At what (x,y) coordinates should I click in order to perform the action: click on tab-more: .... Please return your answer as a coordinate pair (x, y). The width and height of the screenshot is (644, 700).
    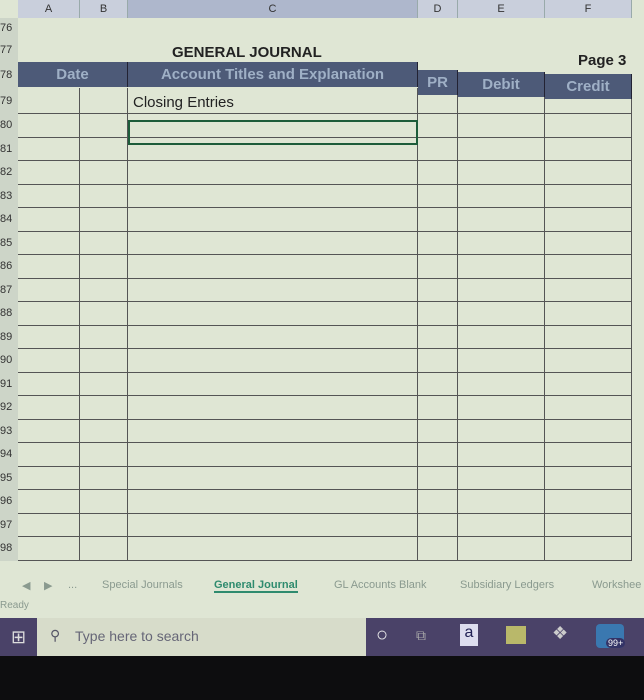
    Looking at the image, I should click on (73, 585).